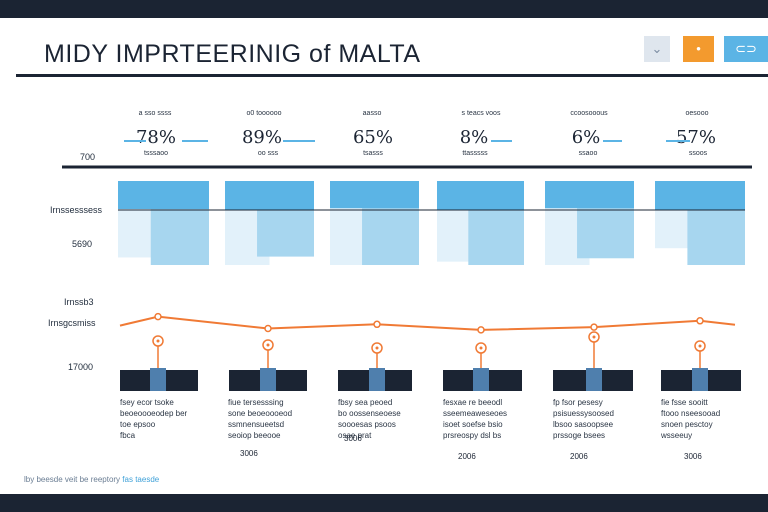 This screenshot has height=512, width=768. Describe the element at coordinates (72, 479) in the screenshot. I see `footnote-text: lby beesde veit be reeptory` at that location.